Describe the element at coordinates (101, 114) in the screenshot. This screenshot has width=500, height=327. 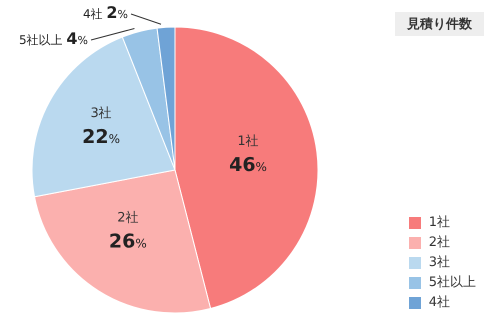
I see `slice-label: 3社` at that location.